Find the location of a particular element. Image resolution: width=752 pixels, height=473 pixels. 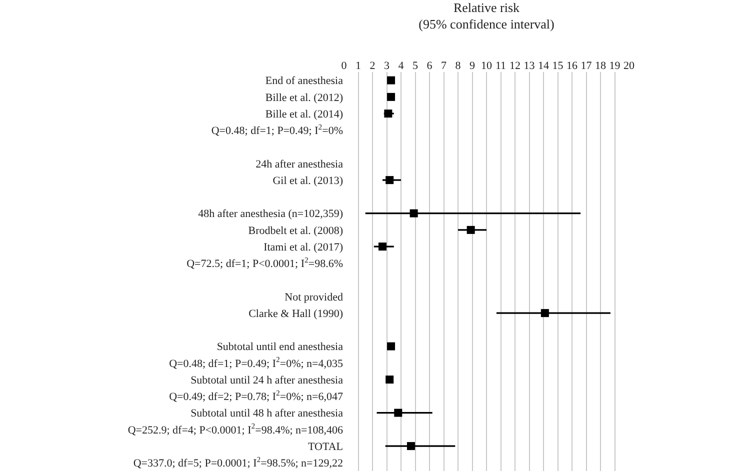

y-tick-label: Subtotal until 48 h after anesthesia is located at coordinates (267, 414).